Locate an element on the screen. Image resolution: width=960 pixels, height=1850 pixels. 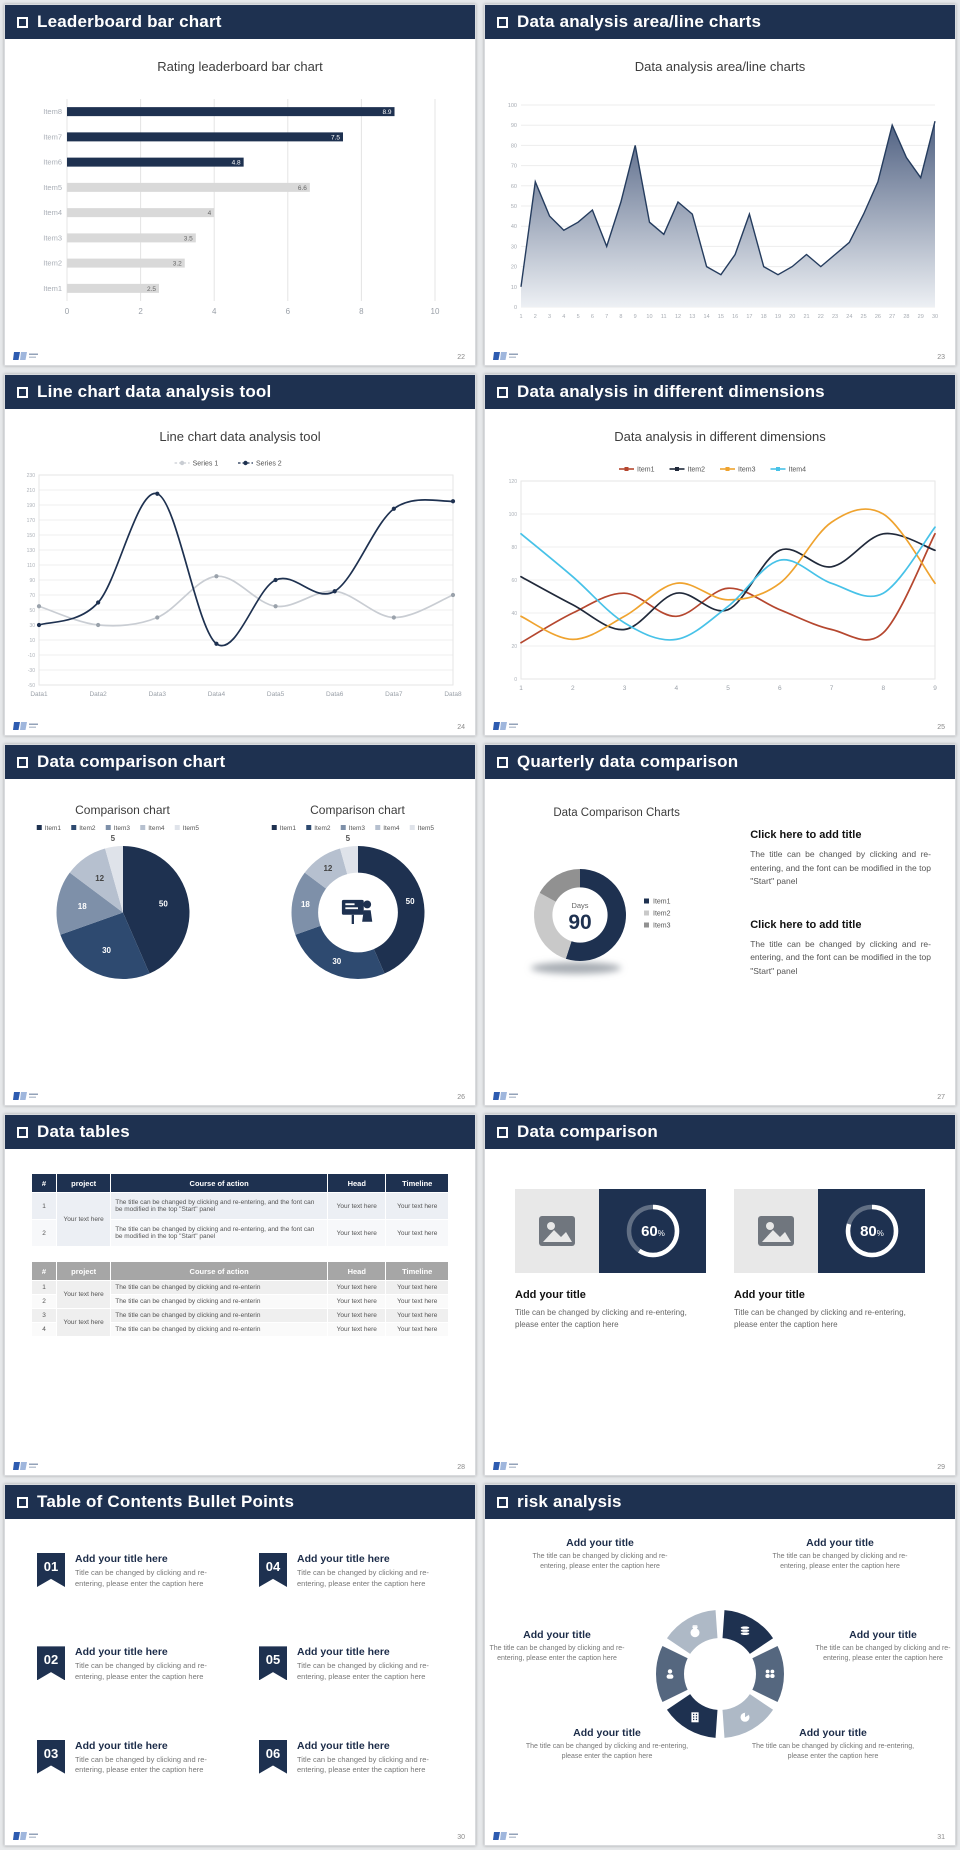
donut-chart: Days 90 Item1 Item2 Item3 is located at coordinates (617, 909).